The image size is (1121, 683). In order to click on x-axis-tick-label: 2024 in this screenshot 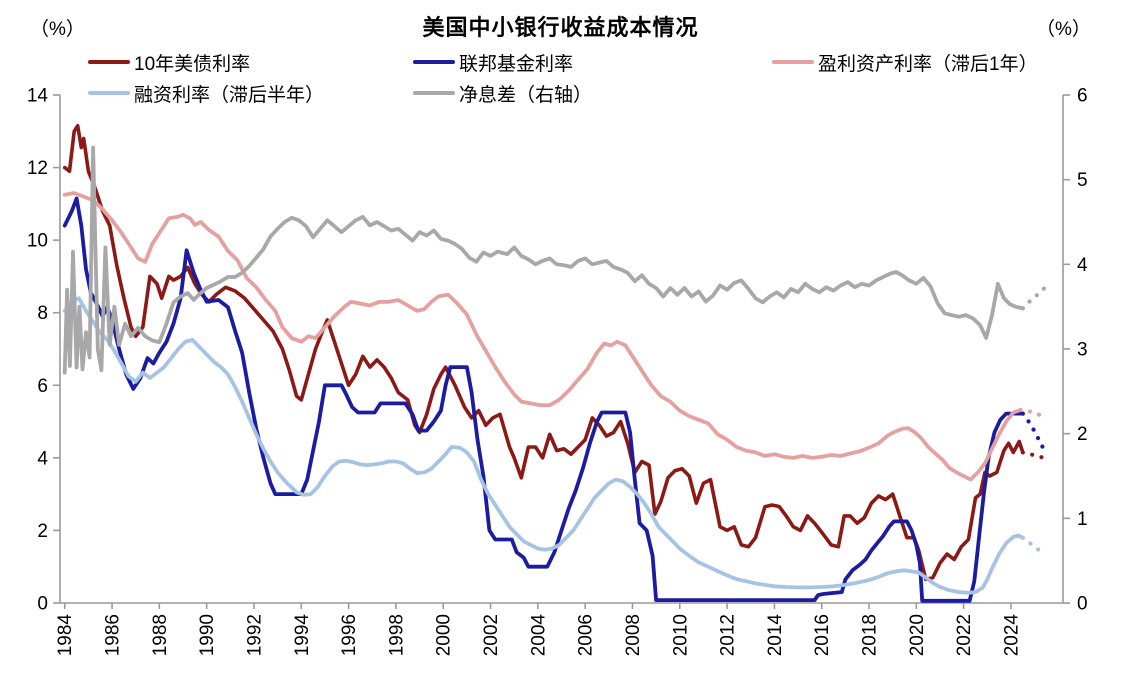, I will do `click(1011, 635)`.